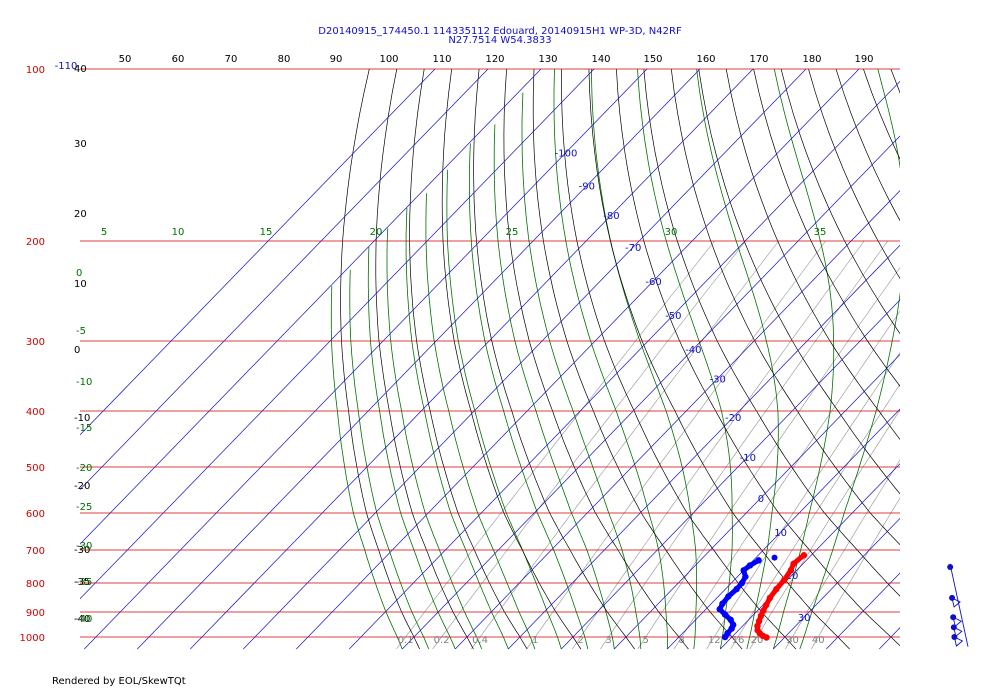 This screenshot has width=1000, height=700. I want to click on theta-e-label: 30, so click(671, 232).